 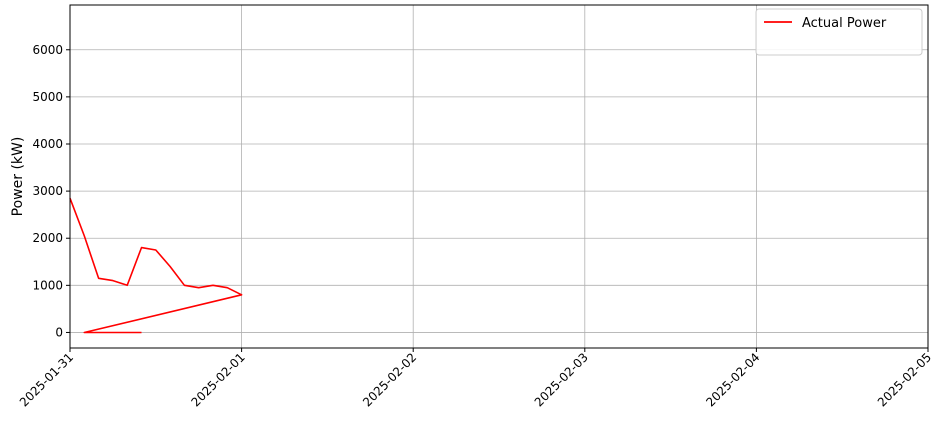 What do you see at coordinates (59, 332) in the screenshot?
I see `y-tick-label: 0` at bounding box center [59, 332].